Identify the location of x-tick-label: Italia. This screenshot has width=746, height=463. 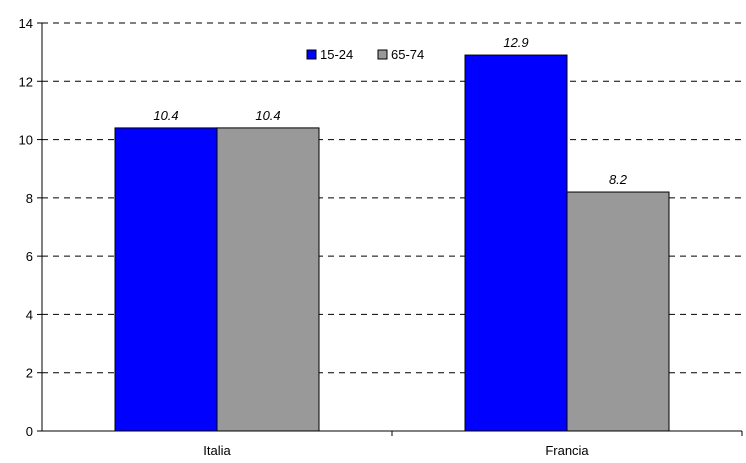
(217, 450).